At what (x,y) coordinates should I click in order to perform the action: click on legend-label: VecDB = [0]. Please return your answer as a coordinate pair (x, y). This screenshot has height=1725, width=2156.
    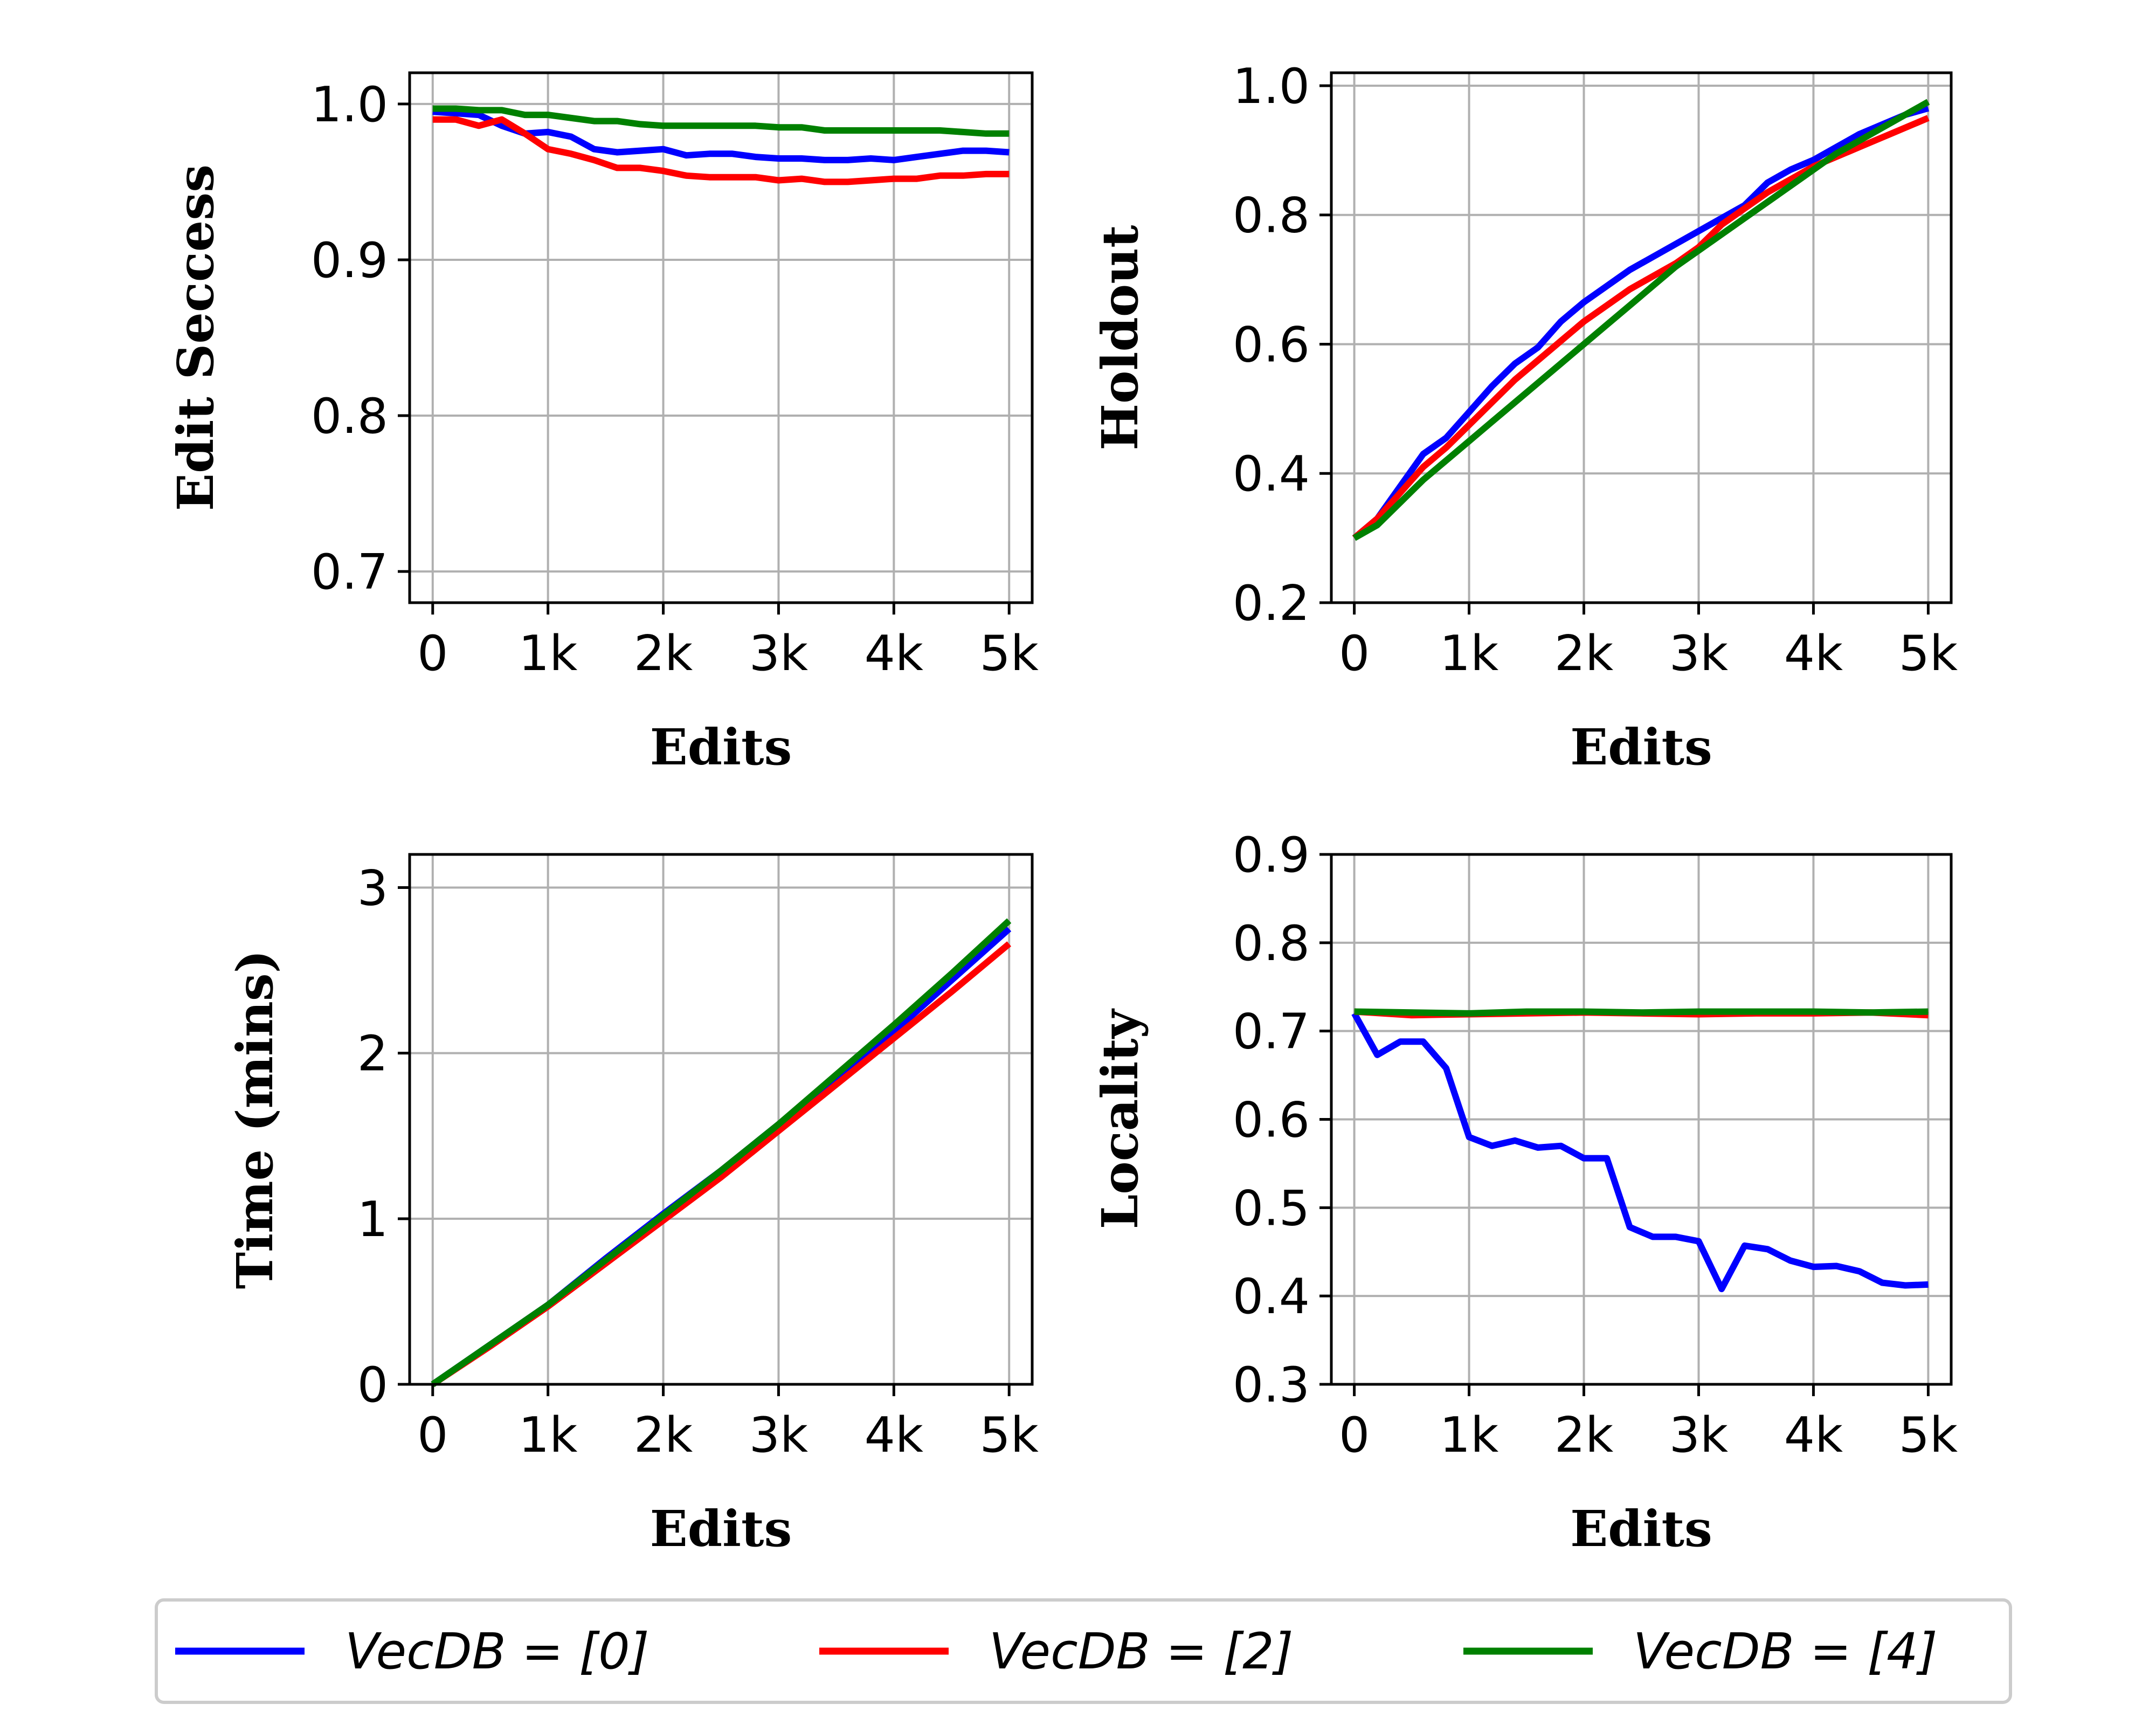
    Looking at the image, I should click on (497, 1651).